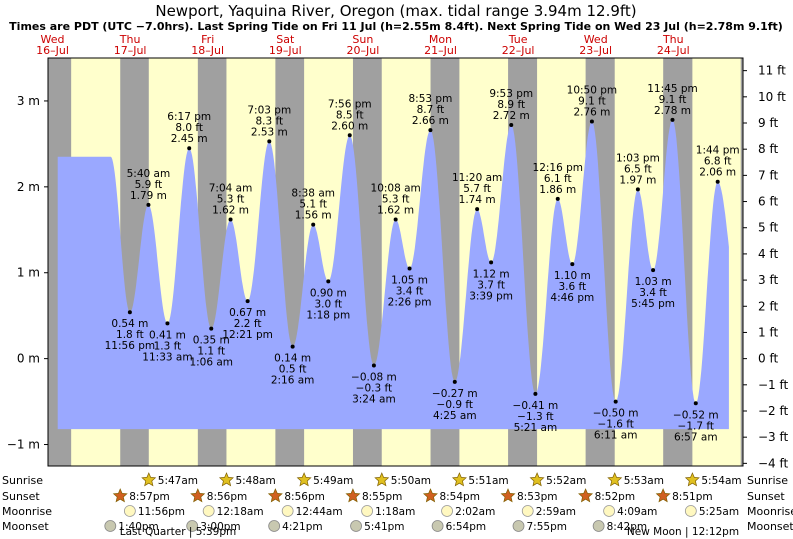 The width and height of the screenshot is (793, 539). I want to click on moonrise-time: 5:25am, so click(719, 512).